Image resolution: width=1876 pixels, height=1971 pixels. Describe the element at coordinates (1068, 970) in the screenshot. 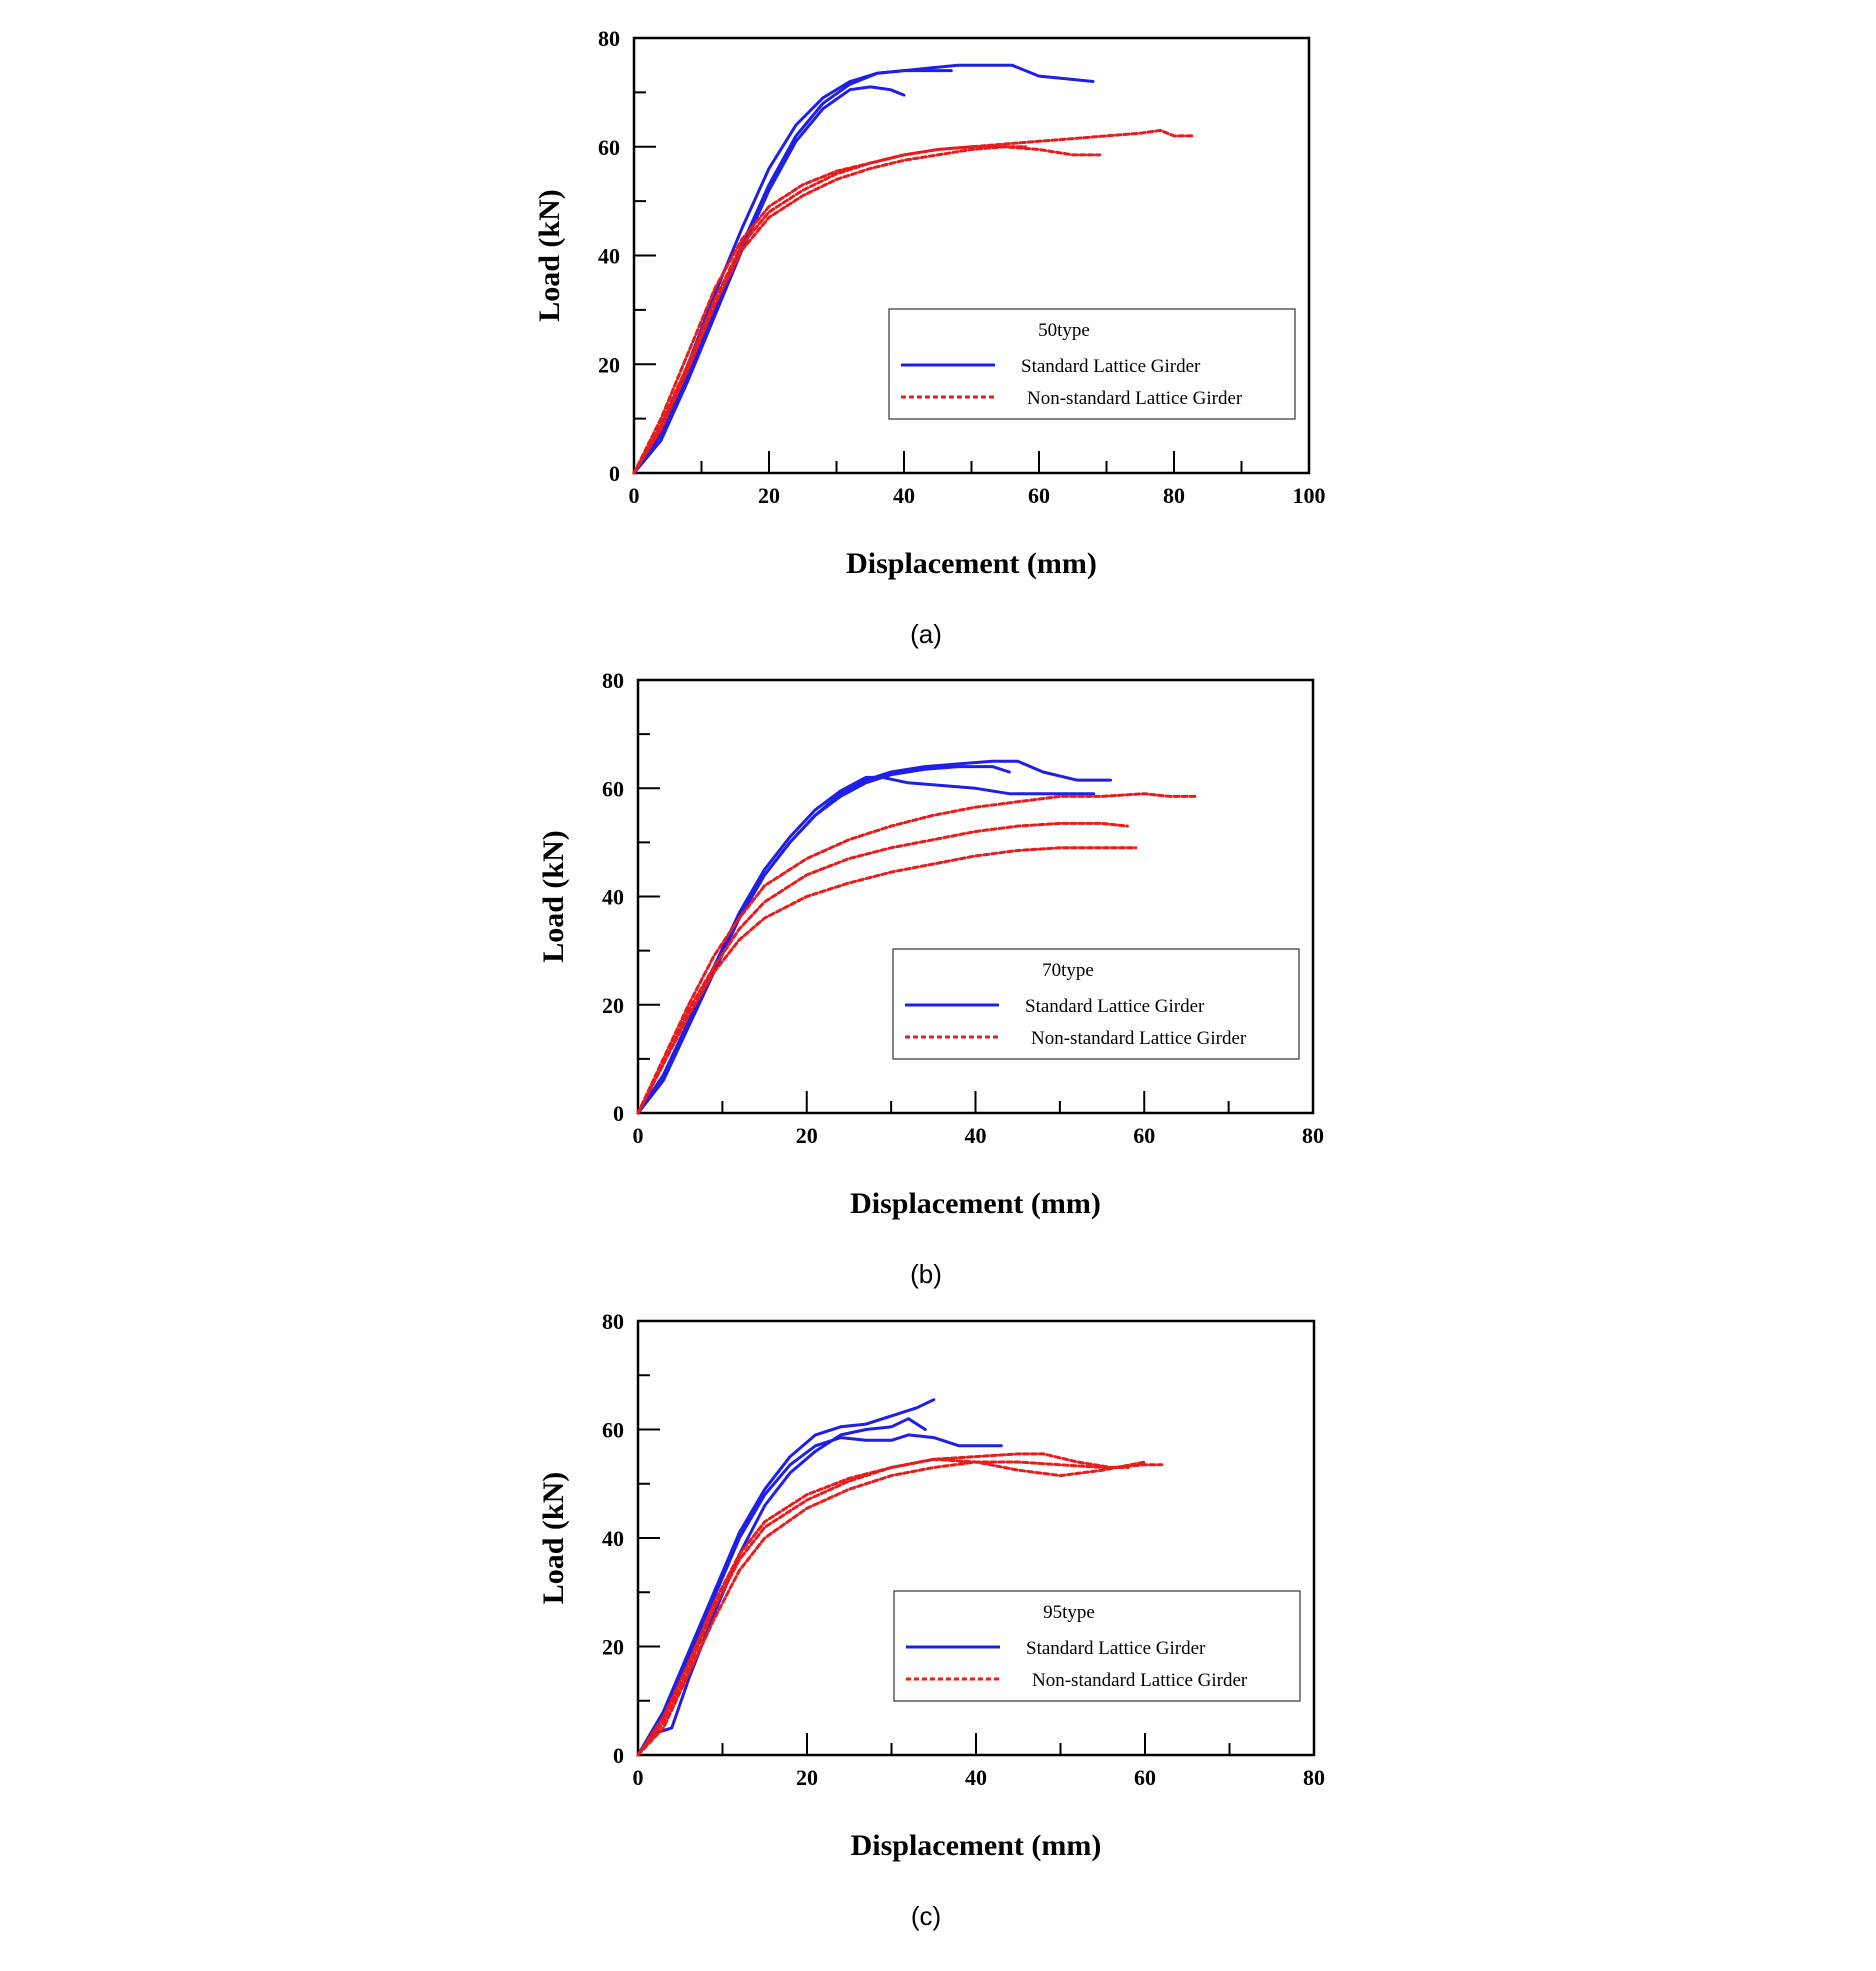

I see `legend-title: 70type` at that location.